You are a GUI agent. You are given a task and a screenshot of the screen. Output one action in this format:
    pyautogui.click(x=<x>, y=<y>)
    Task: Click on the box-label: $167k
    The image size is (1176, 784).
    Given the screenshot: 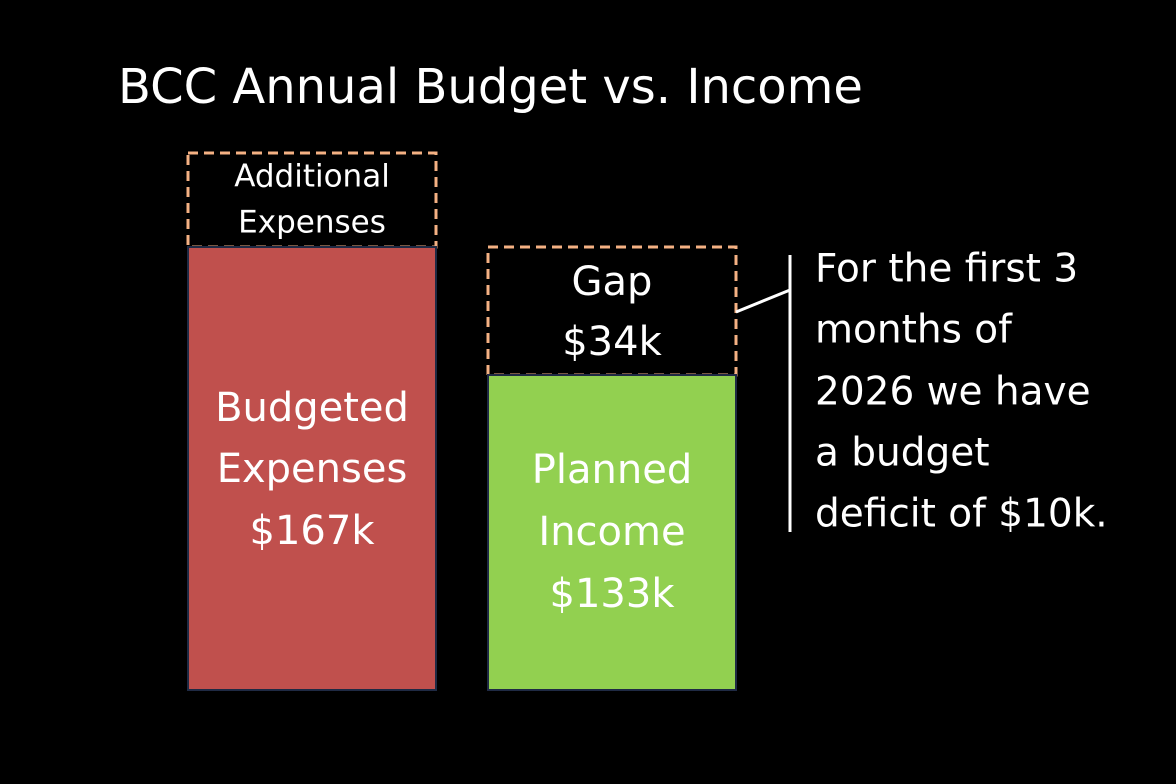 What is the action you would take?
    pyautogui.click(x=313, y=531)
    